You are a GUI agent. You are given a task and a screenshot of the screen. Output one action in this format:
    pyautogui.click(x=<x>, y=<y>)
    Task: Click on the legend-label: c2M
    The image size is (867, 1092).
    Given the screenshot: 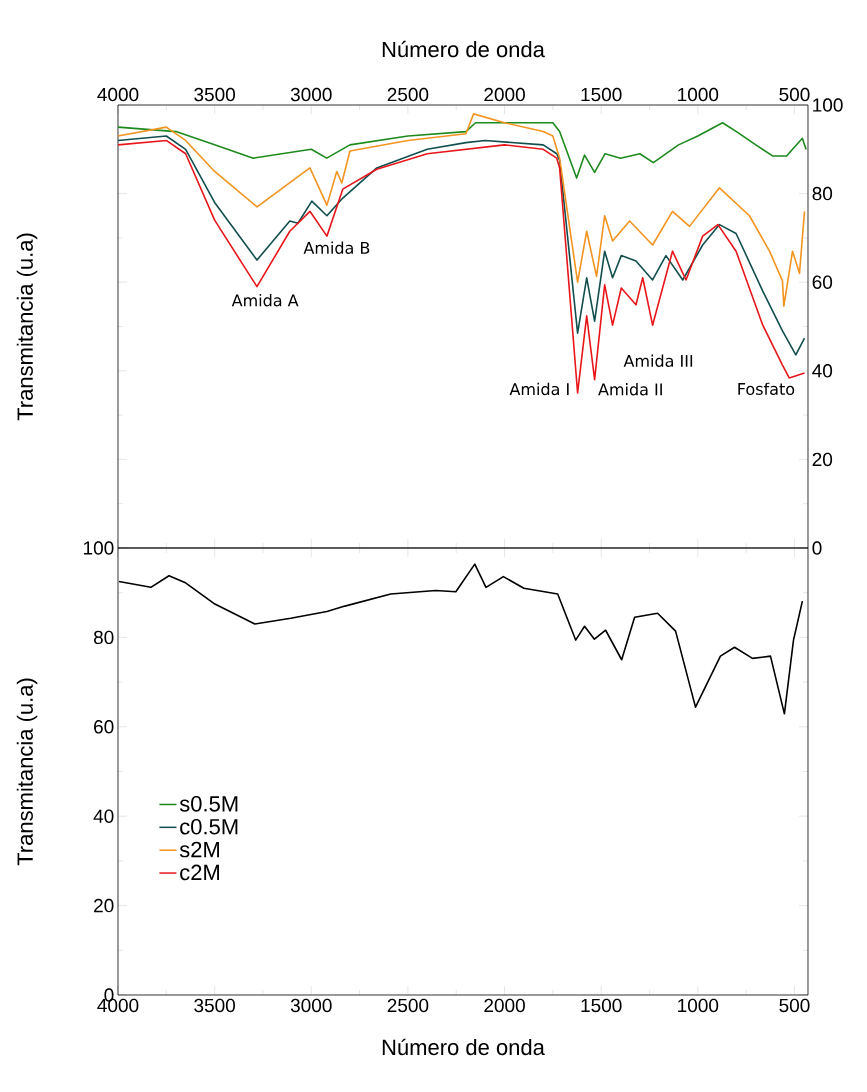 What is the action you would take?
    pyautogui.click(x=199, y=872)
    